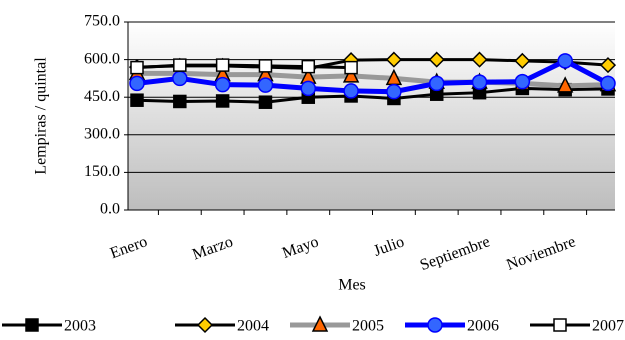  I want to click on y-tick-label: 0.0, so click(110, 209).